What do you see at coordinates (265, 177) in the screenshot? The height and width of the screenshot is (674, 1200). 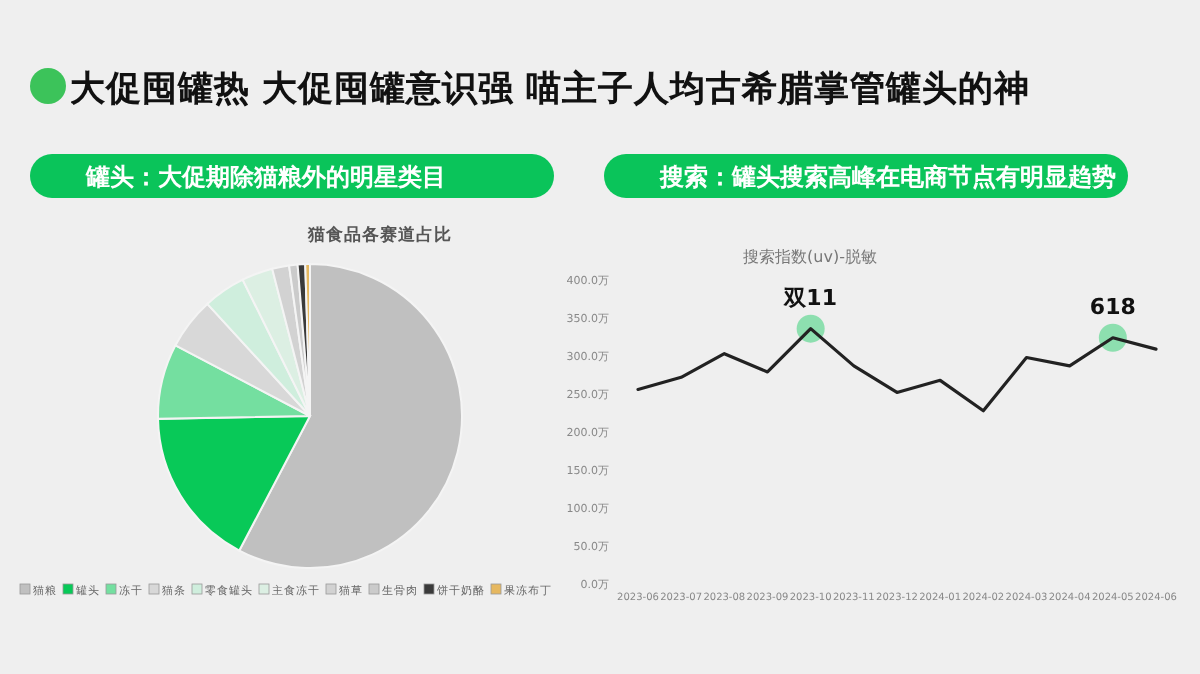 I see `chart-title: 罐头：大促期除猫粮外的明星类目` at bounding box center [265, 177].